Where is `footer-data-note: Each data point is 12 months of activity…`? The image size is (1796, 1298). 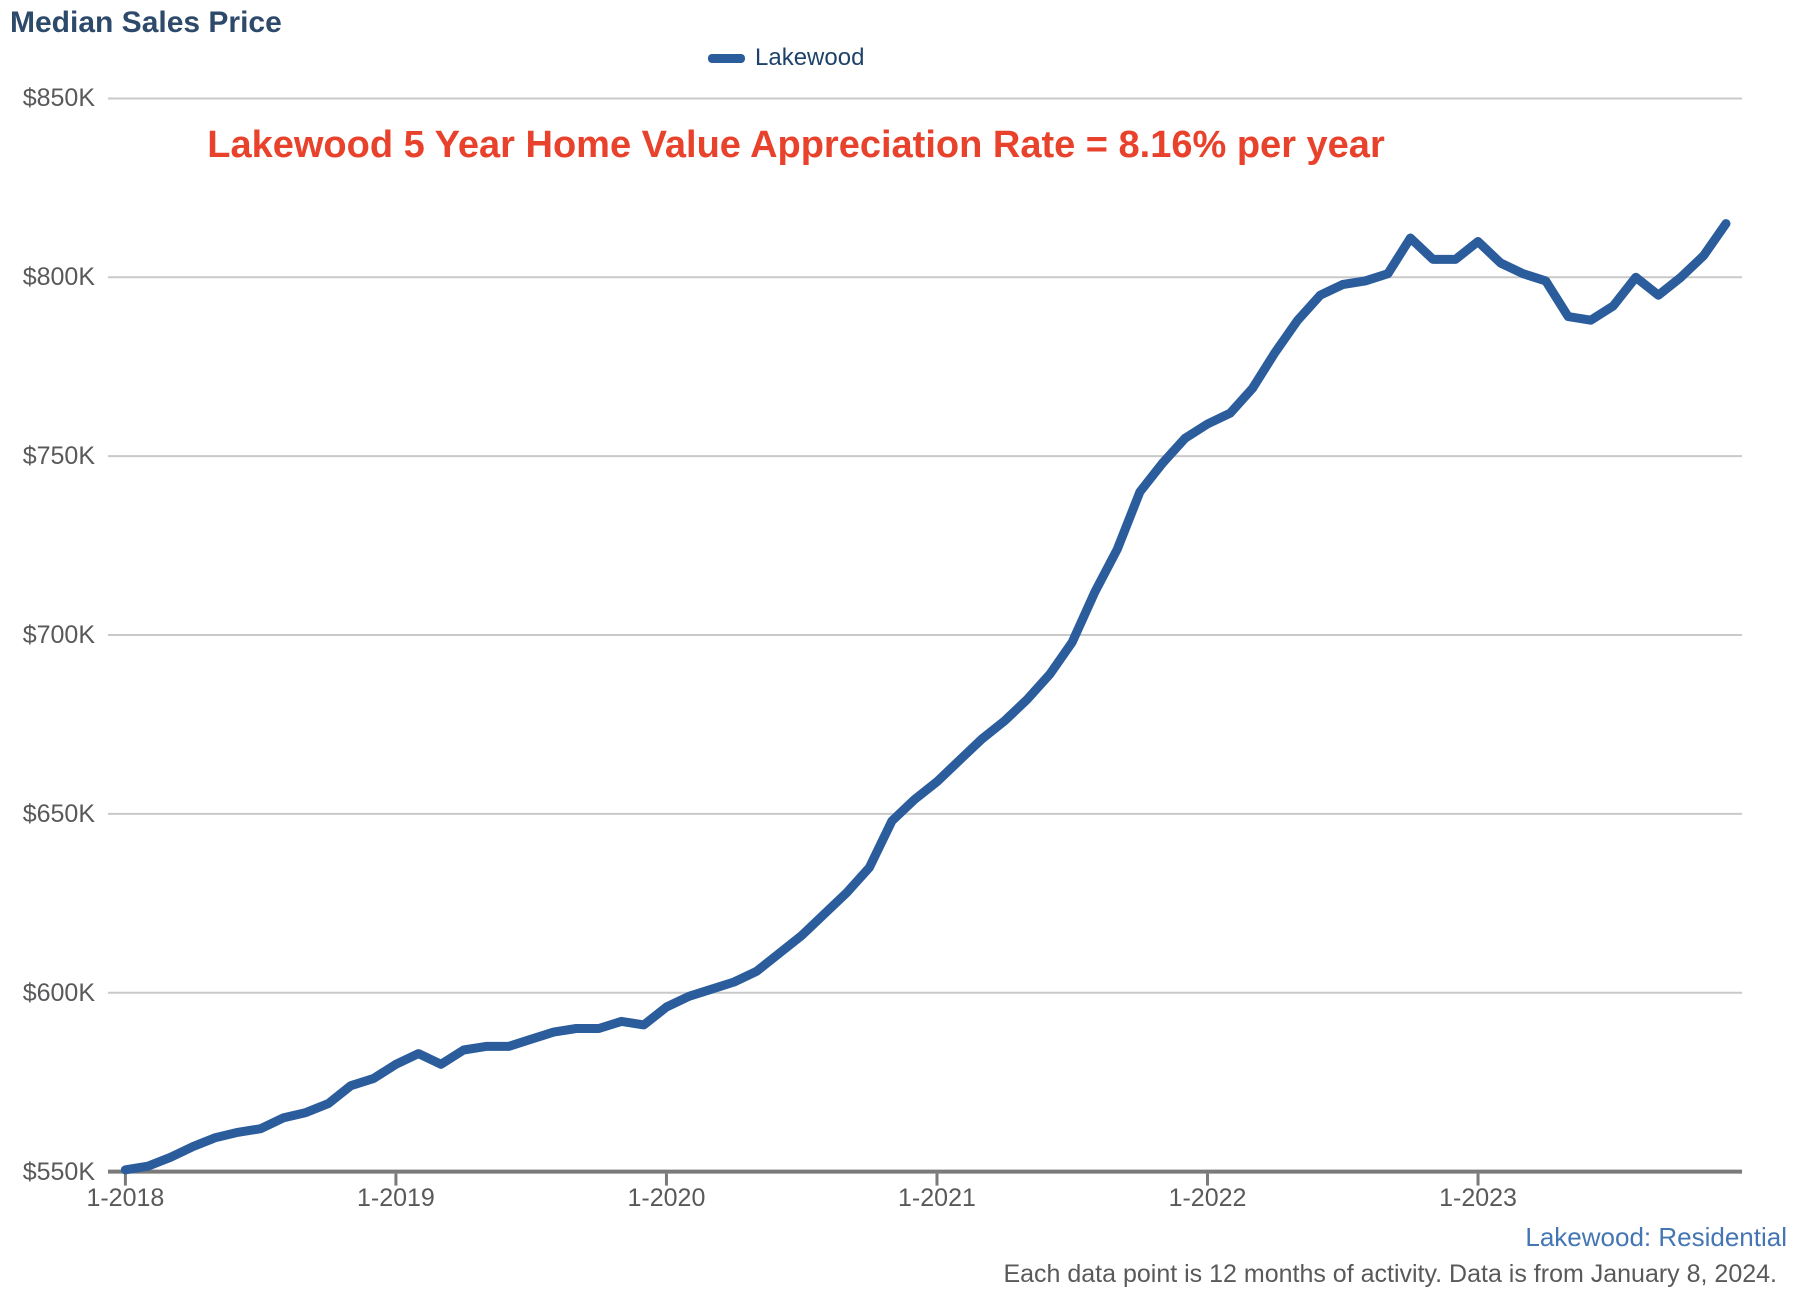 footer-data-note: Each data point is 12 months of activity… is located at coordinates (1390, 1274).